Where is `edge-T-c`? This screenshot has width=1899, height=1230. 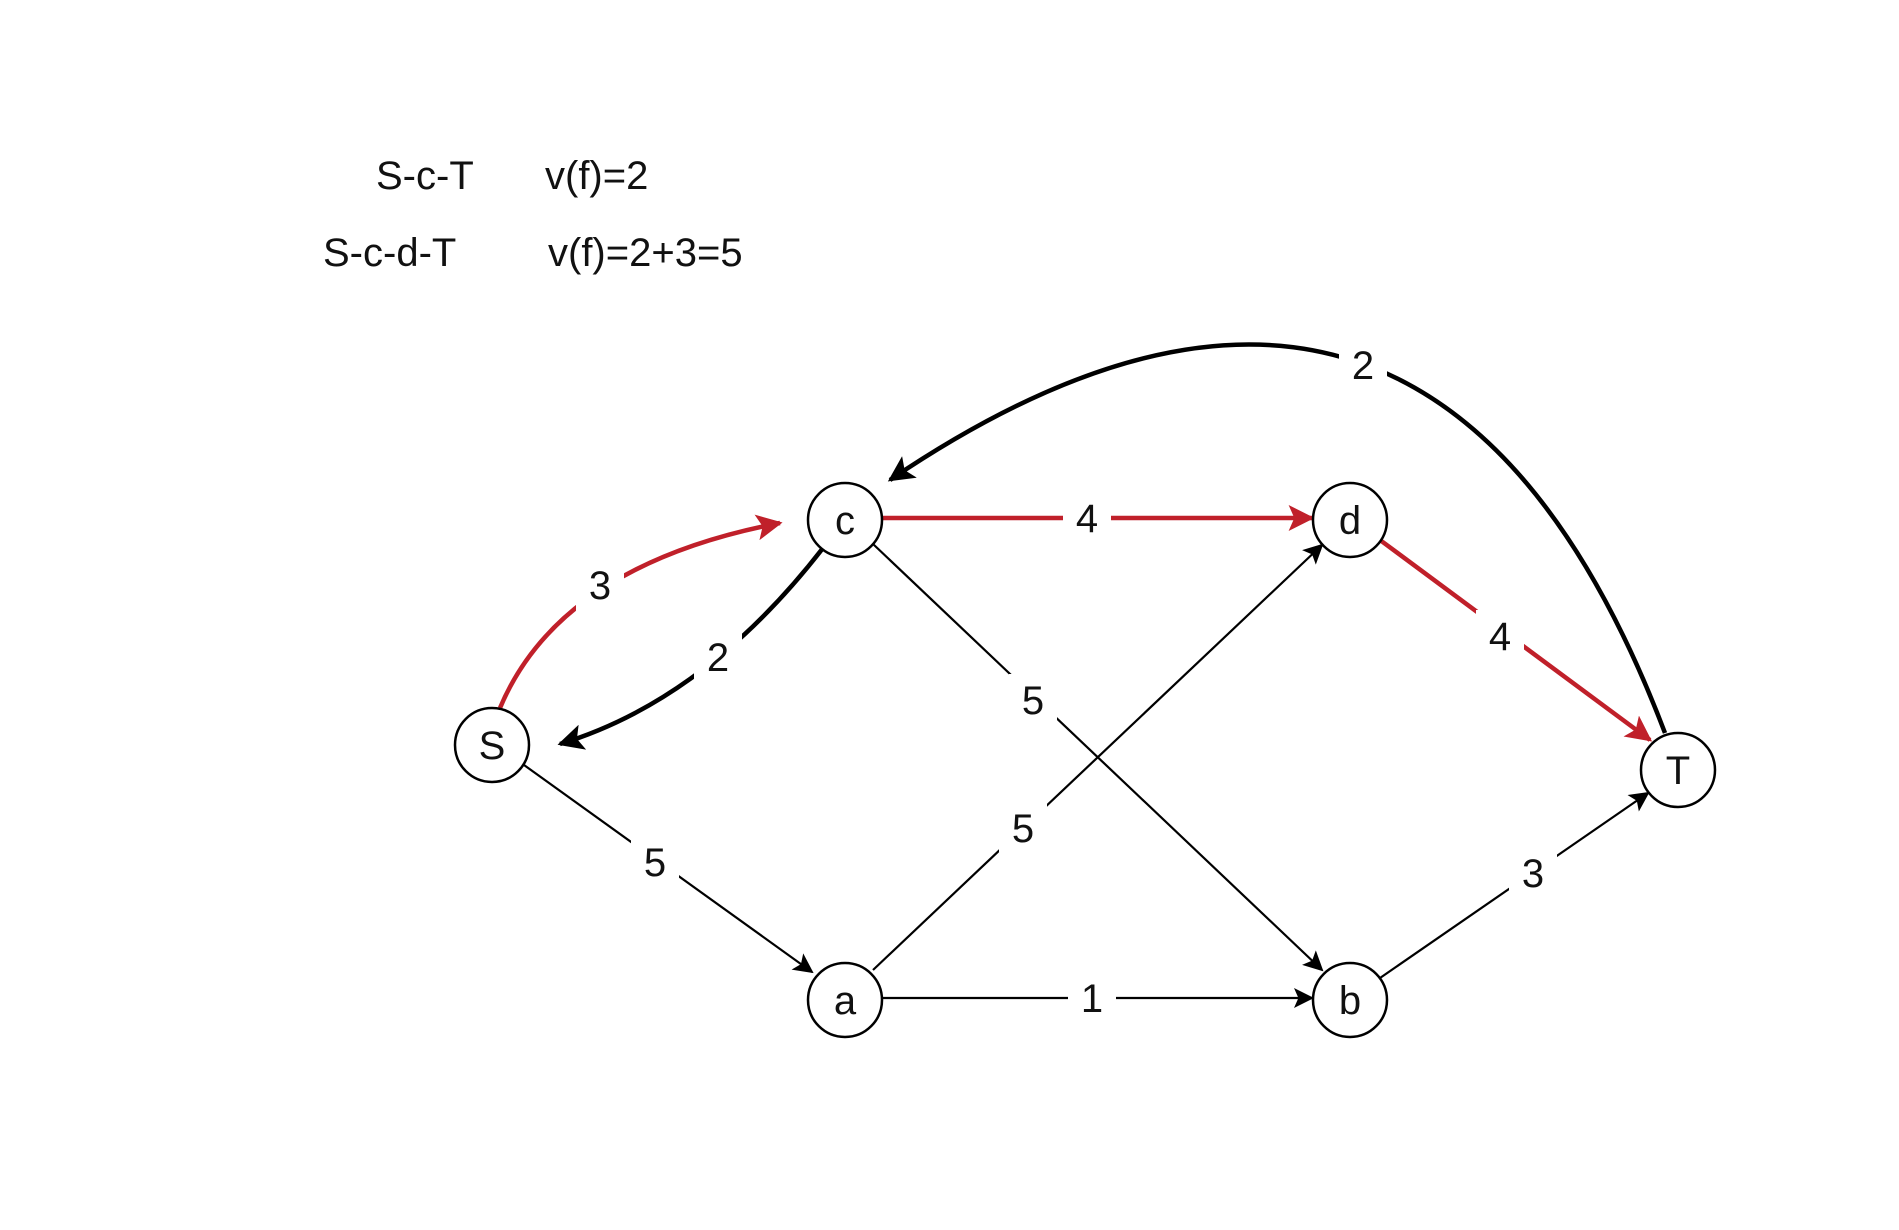 edge-T-c is located at coordinates (1277, 538).